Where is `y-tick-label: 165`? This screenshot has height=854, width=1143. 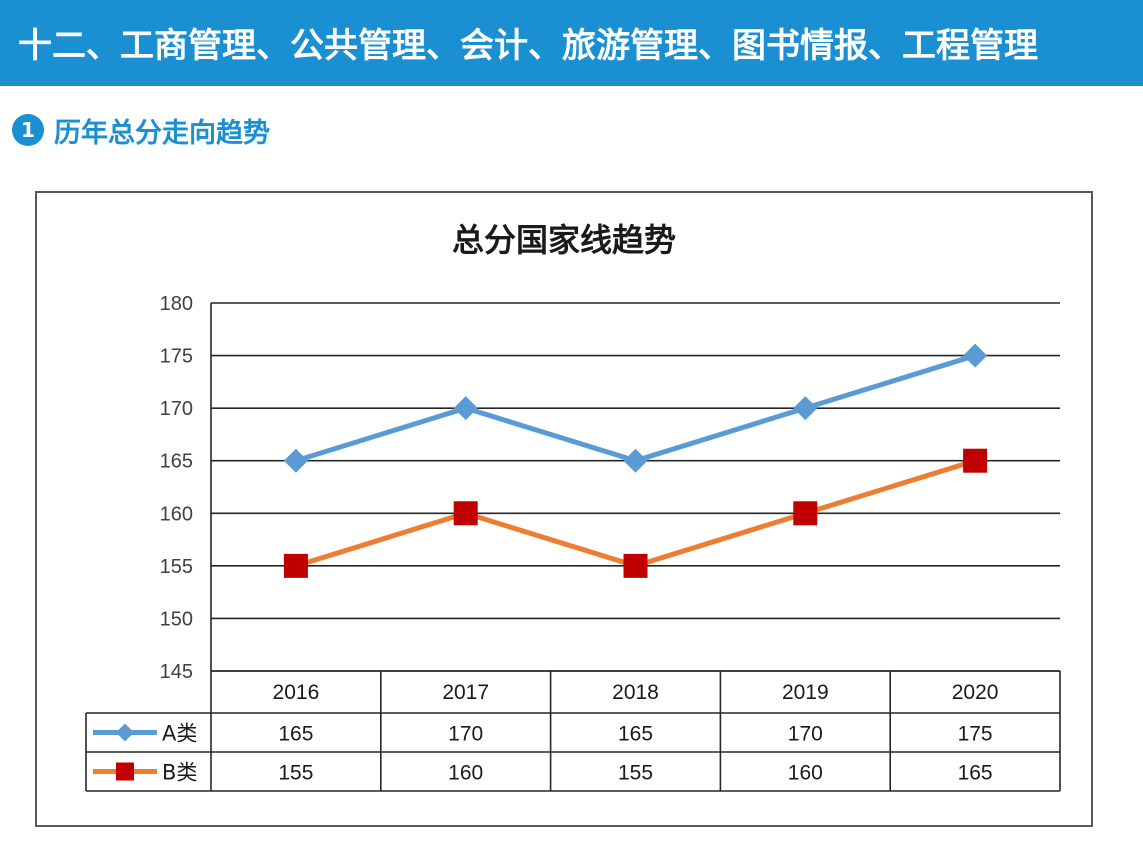
y-tick-label: 165 is located at coordinates (176, 462).